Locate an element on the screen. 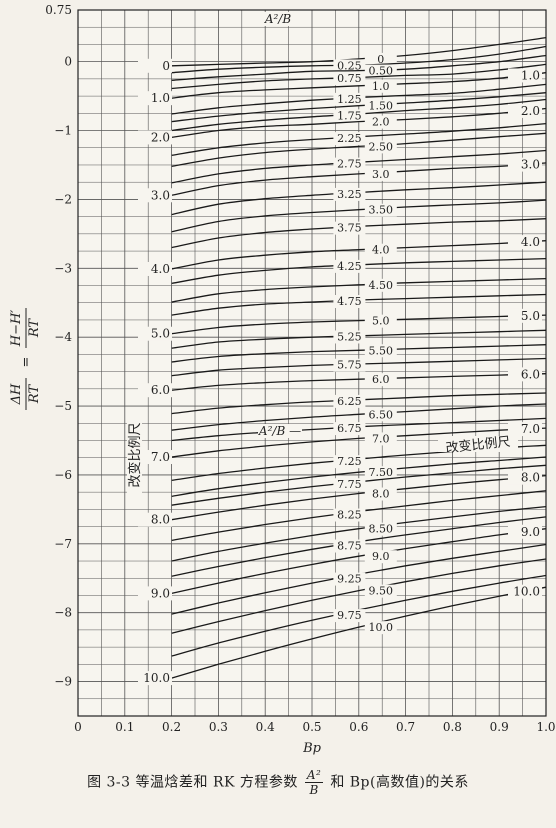 This screenshot has width=556, height=828. curve-label: 8.25 is located at coordinates (349, 515).